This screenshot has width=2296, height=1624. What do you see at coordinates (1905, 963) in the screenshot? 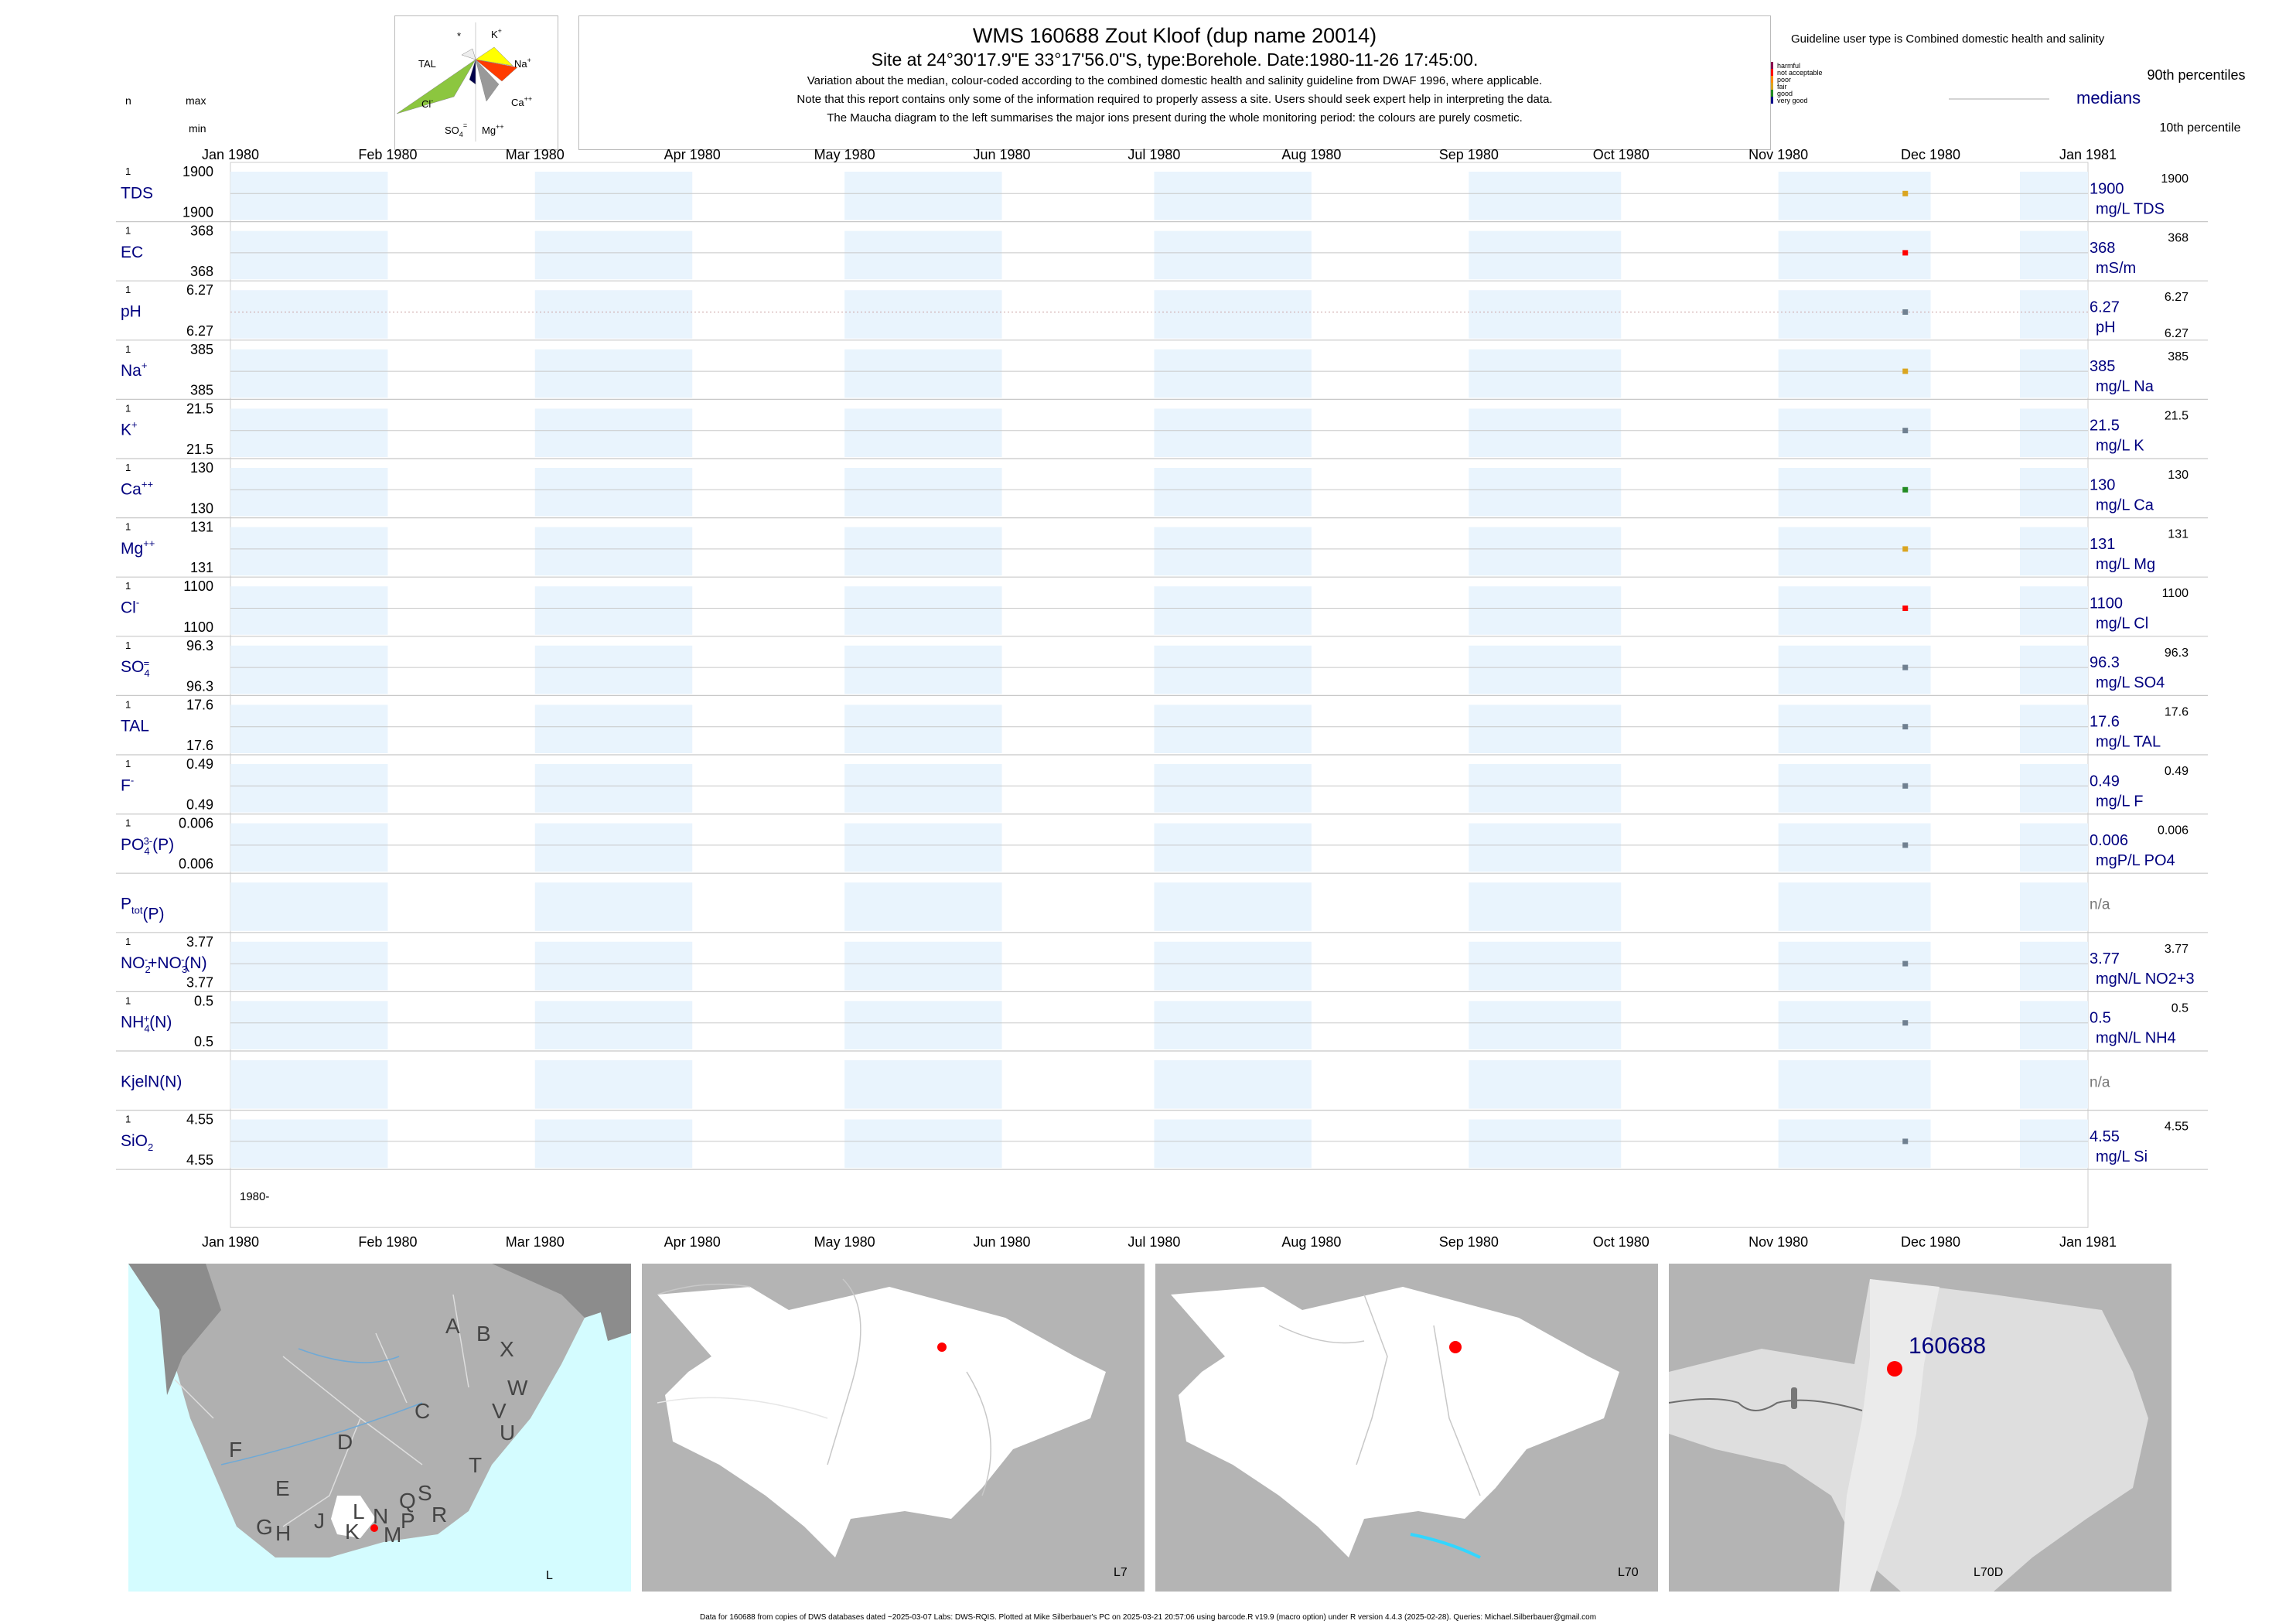
I see `data-point-no2no3n` at bounding box center [1905, 963].